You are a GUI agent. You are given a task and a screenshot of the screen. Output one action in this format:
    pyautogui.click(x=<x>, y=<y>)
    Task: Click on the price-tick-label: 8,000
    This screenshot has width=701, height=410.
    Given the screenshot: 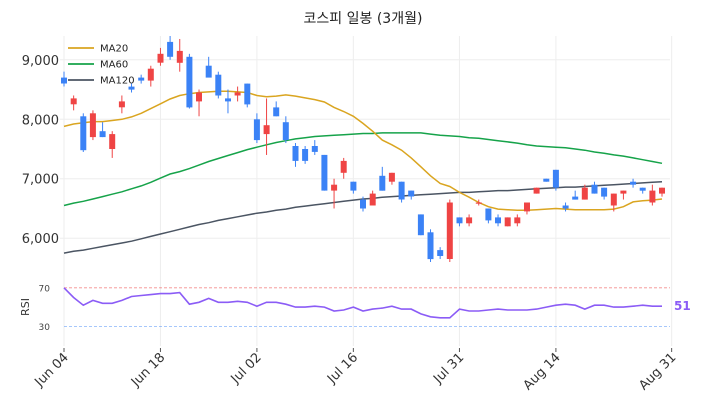 What is the action you would take?
    pyautogui.click(x=40, y=120)
    